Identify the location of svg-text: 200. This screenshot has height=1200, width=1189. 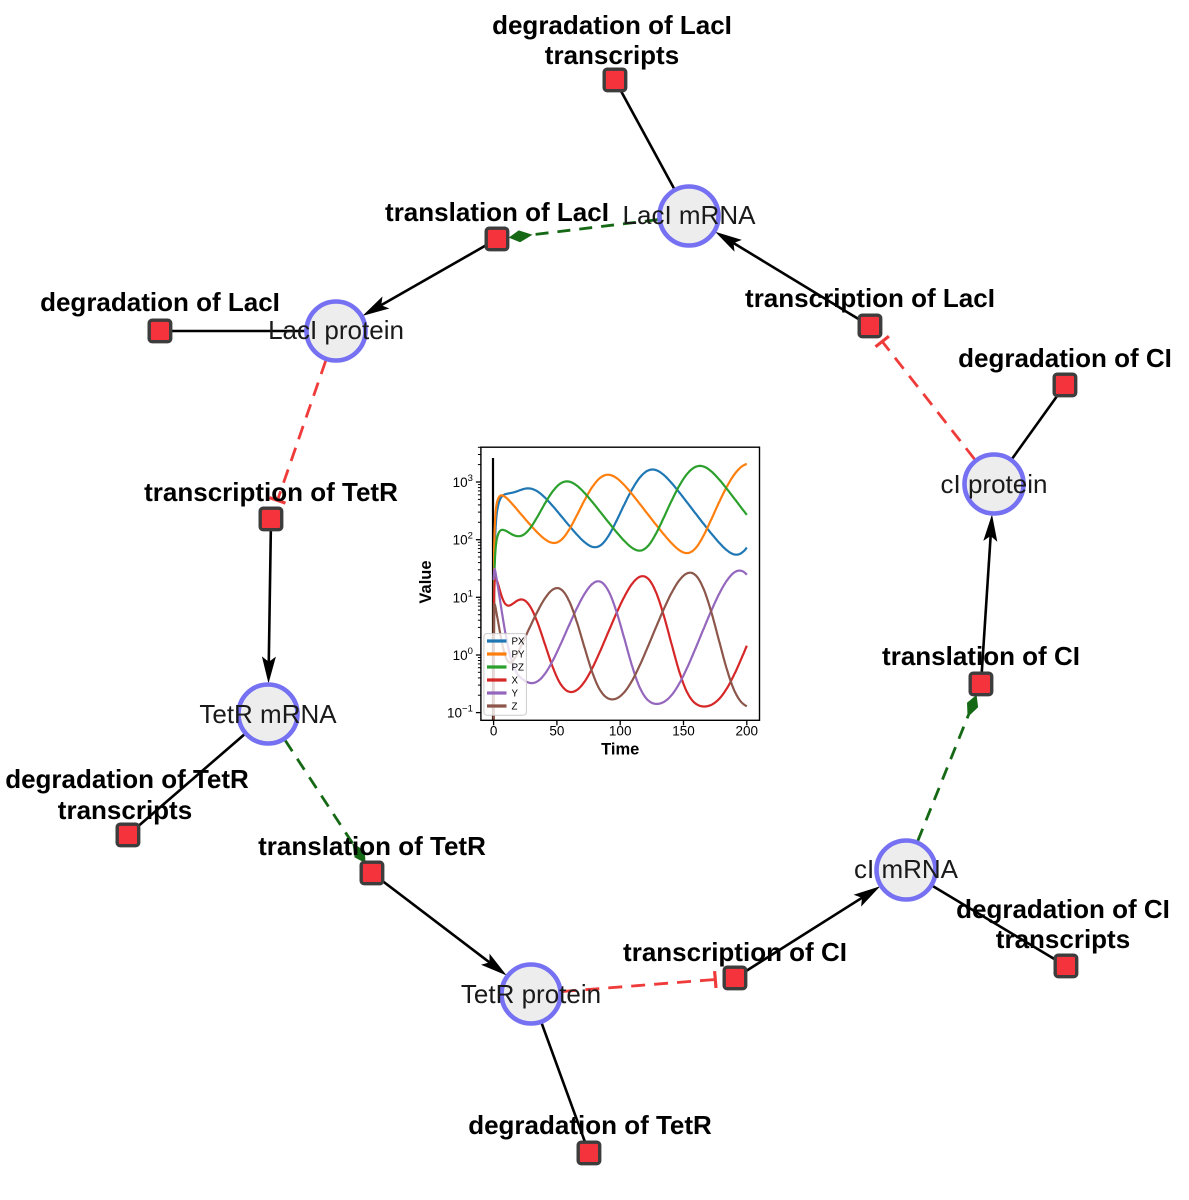
(747, 730).